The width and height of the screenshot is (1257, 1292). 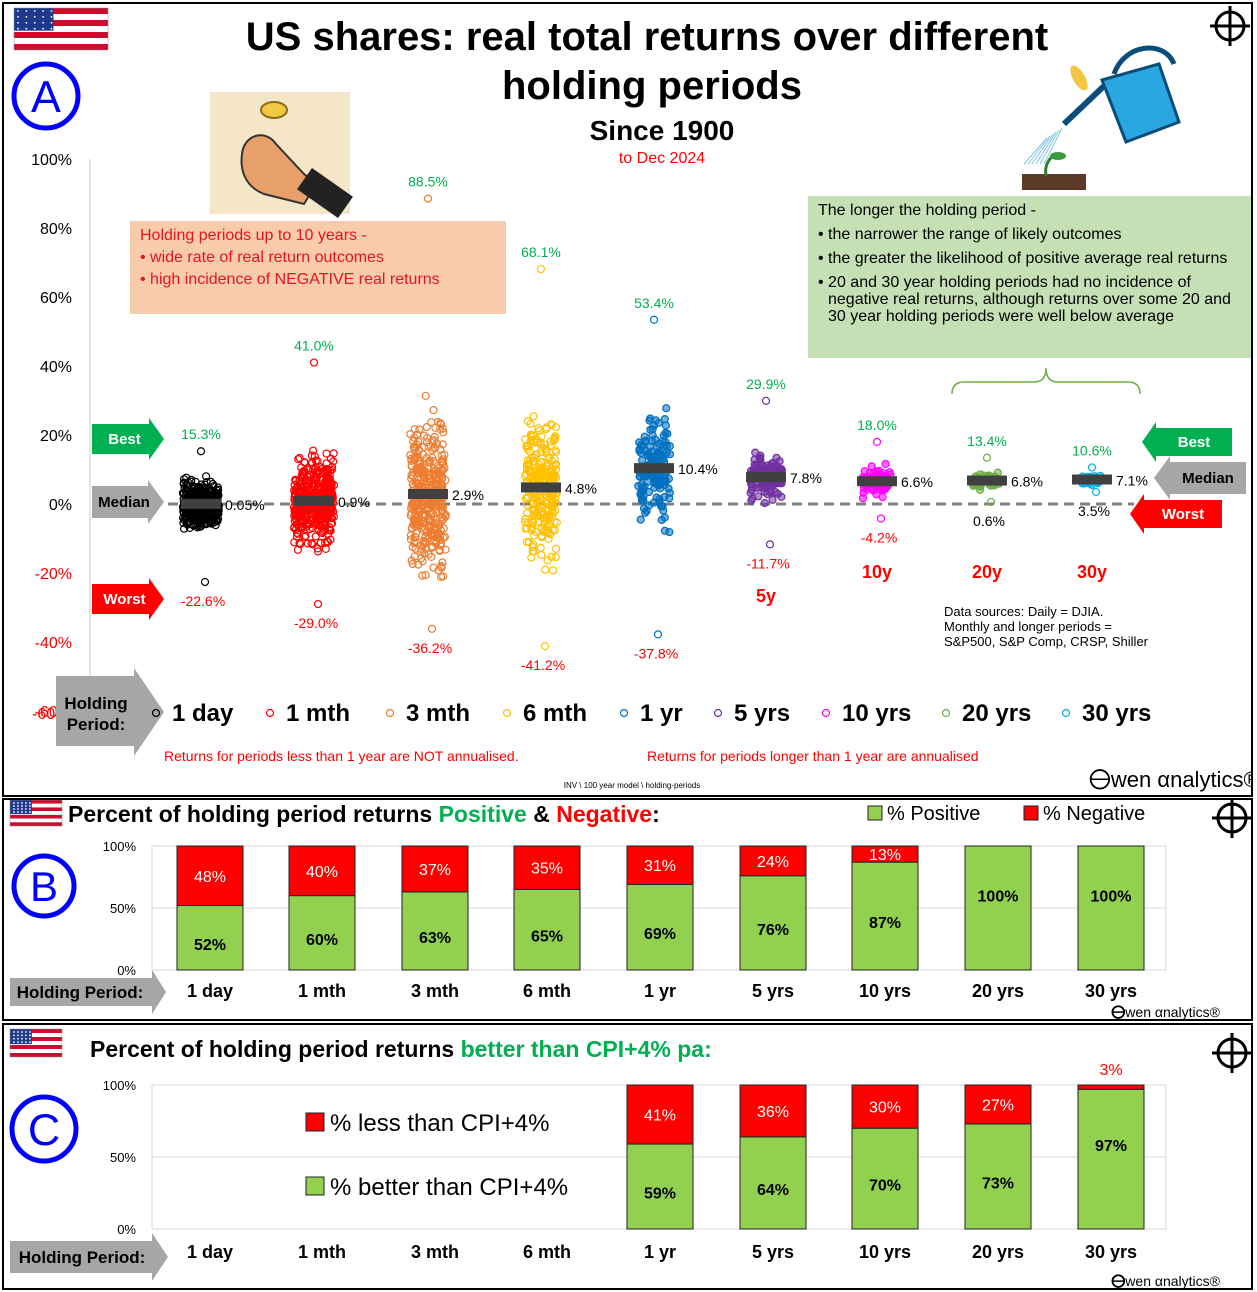 What do you see at coordinates (927, 210) in the screenshot?
I see `note-right-heading: The longer the holding period -` at bounding box center [927, 210].